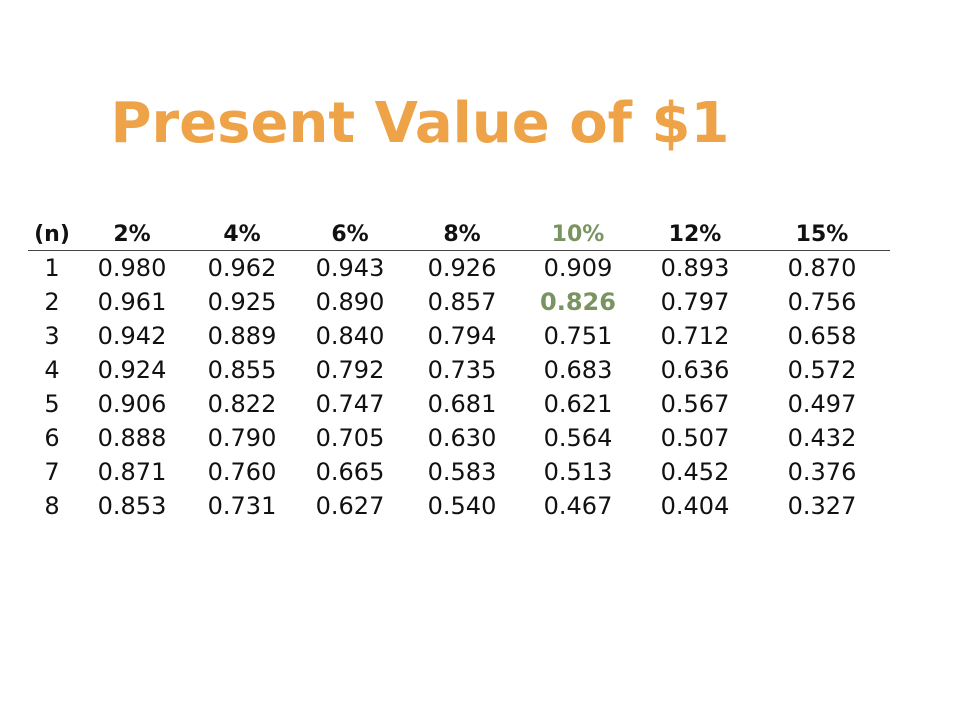  What do you see at coordinates (242, 438) in the screenshot?
I see `table-cell: 0.790` at bounding box center [242, 438].